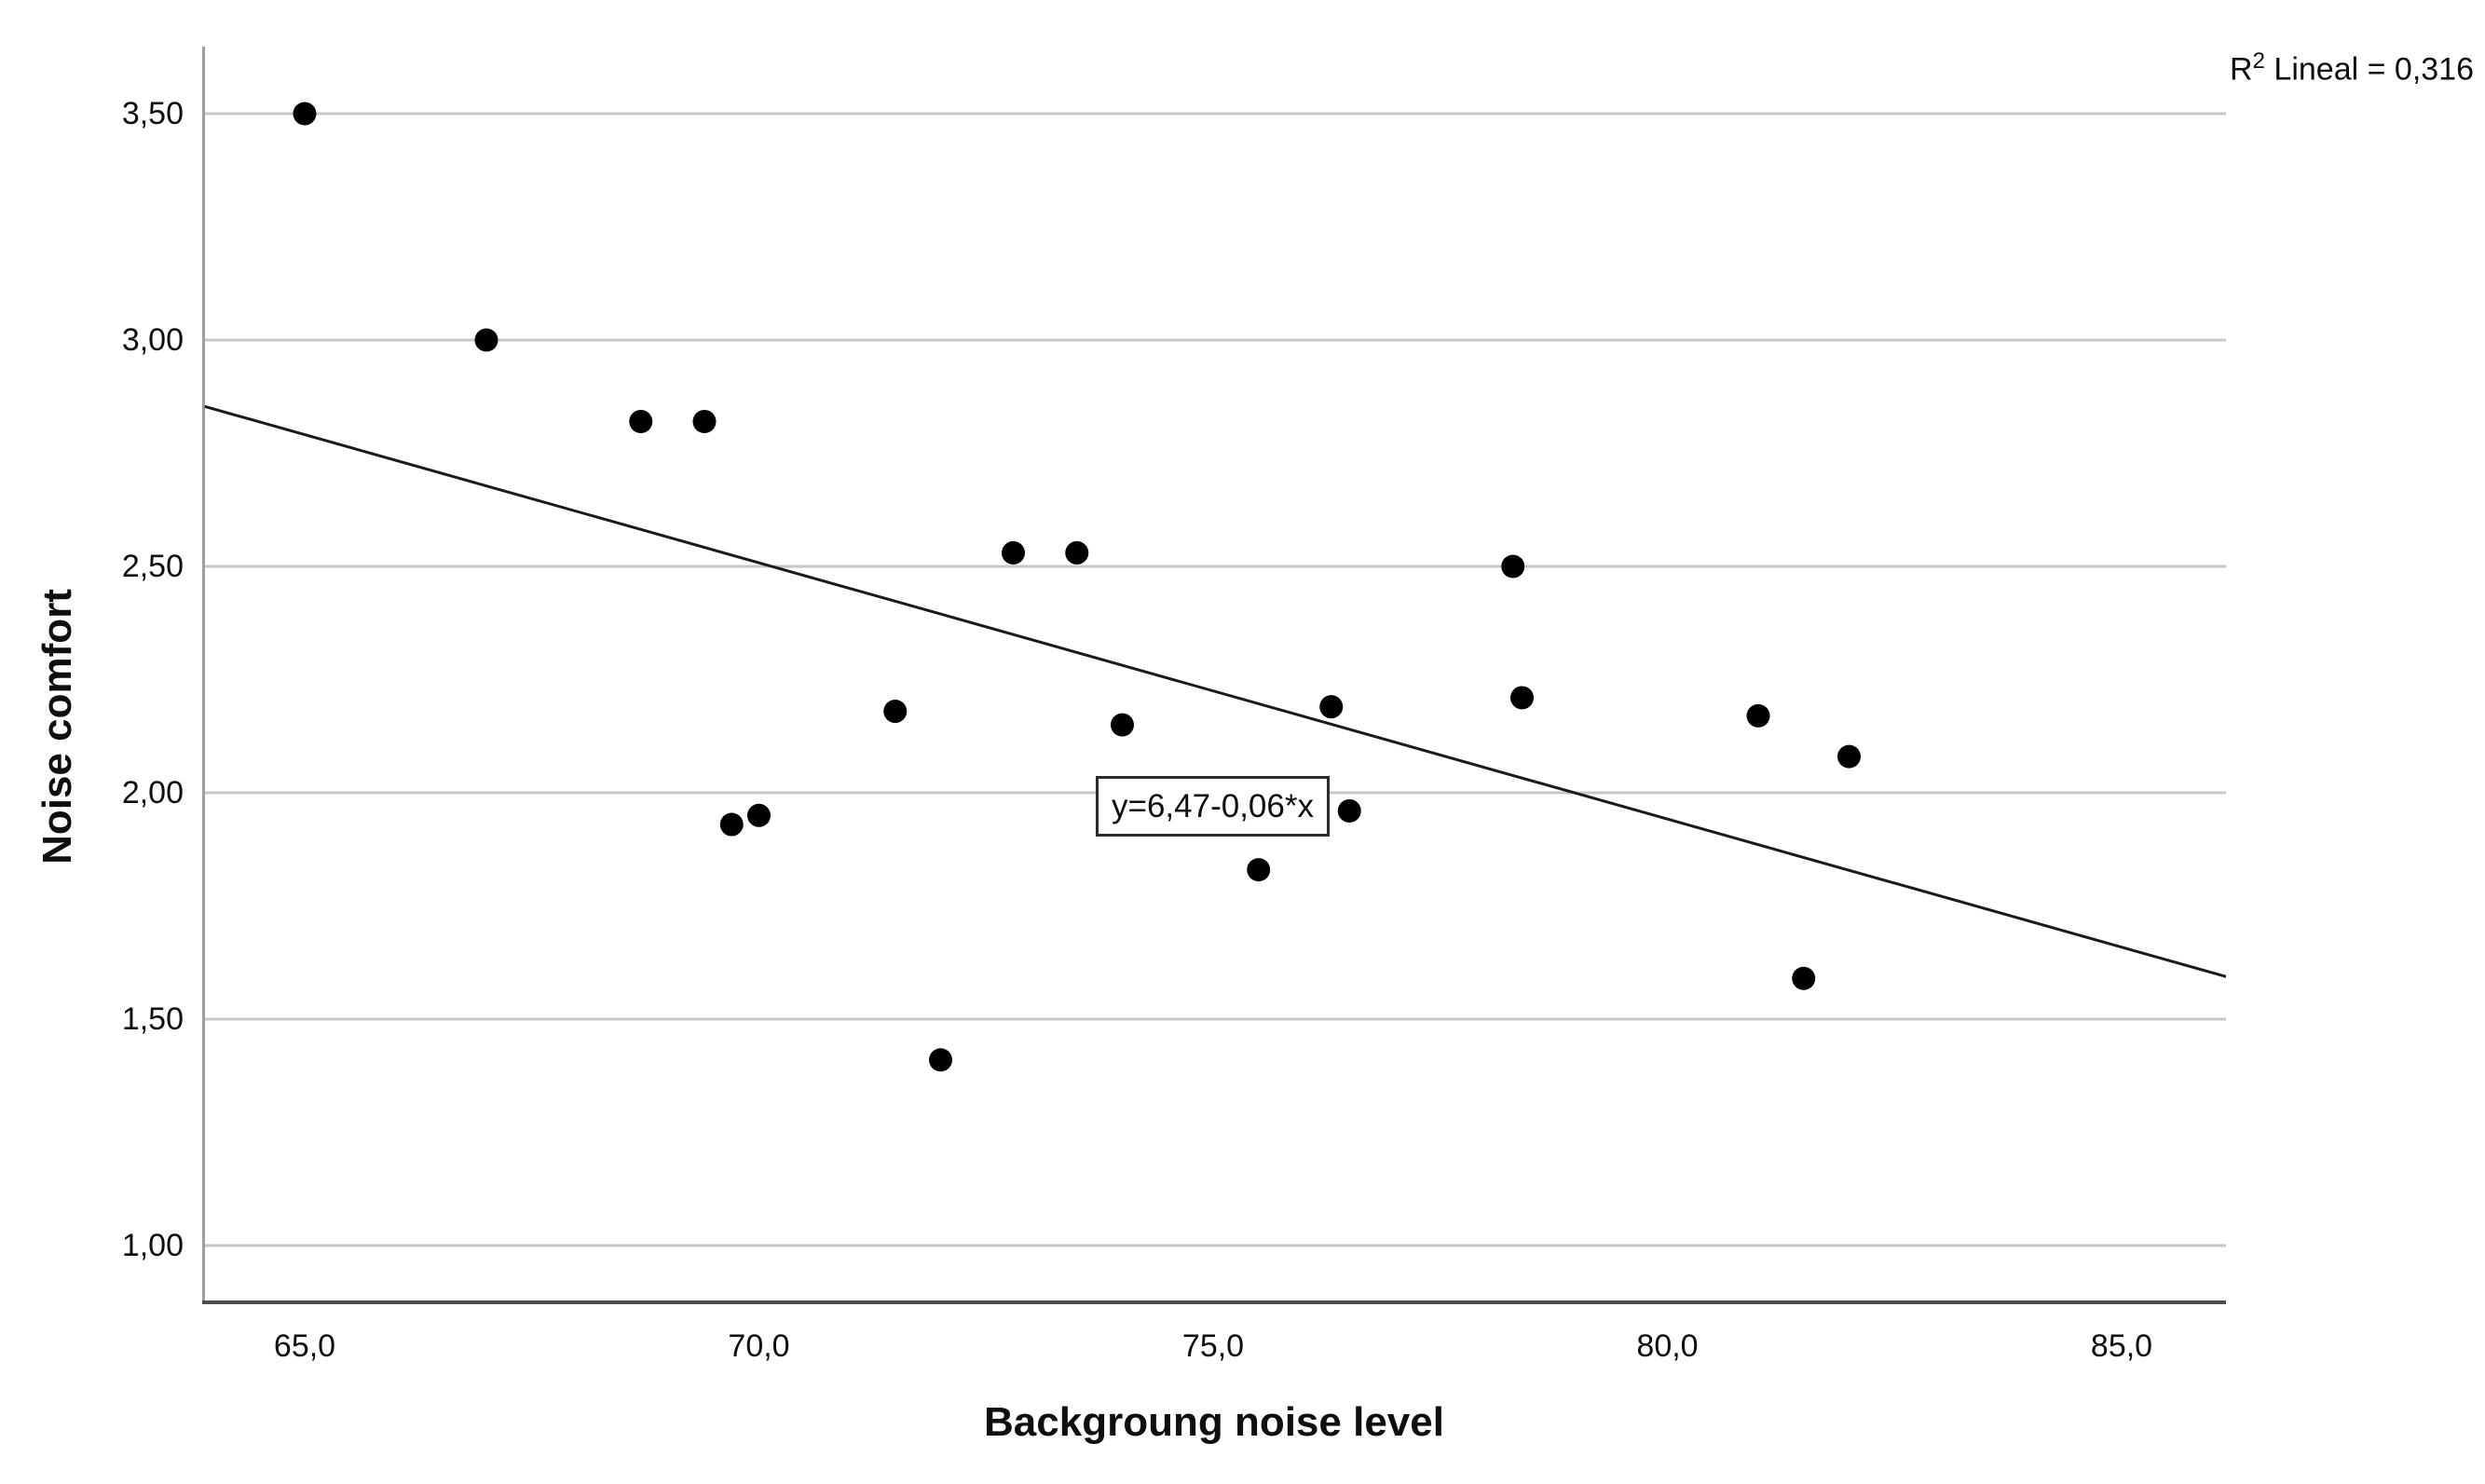 Image resolution: width=2485 pixels, height=1484 pixels. What do you see at coordinates (2258, 61) in the screenshot?
I see `r-squared-exponent: 2` at bounding box center [2258, 61].